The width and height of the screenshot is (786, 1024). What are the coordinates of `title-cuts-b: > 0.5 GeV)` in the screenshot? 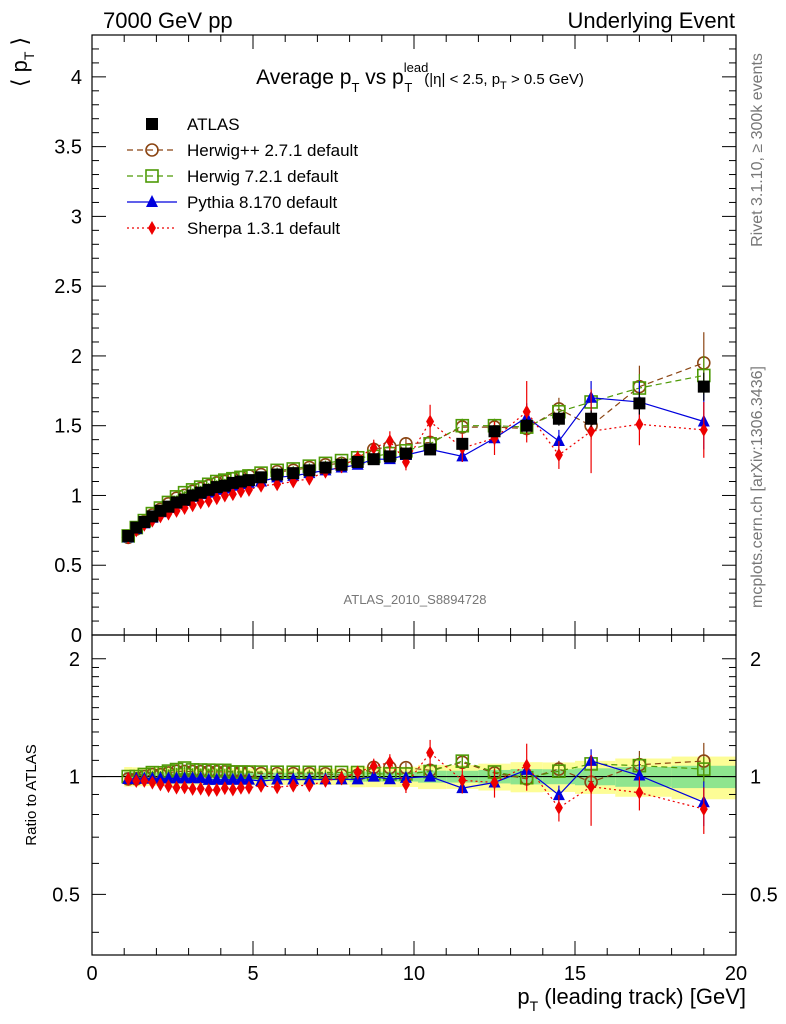 It's located at (545, 79).